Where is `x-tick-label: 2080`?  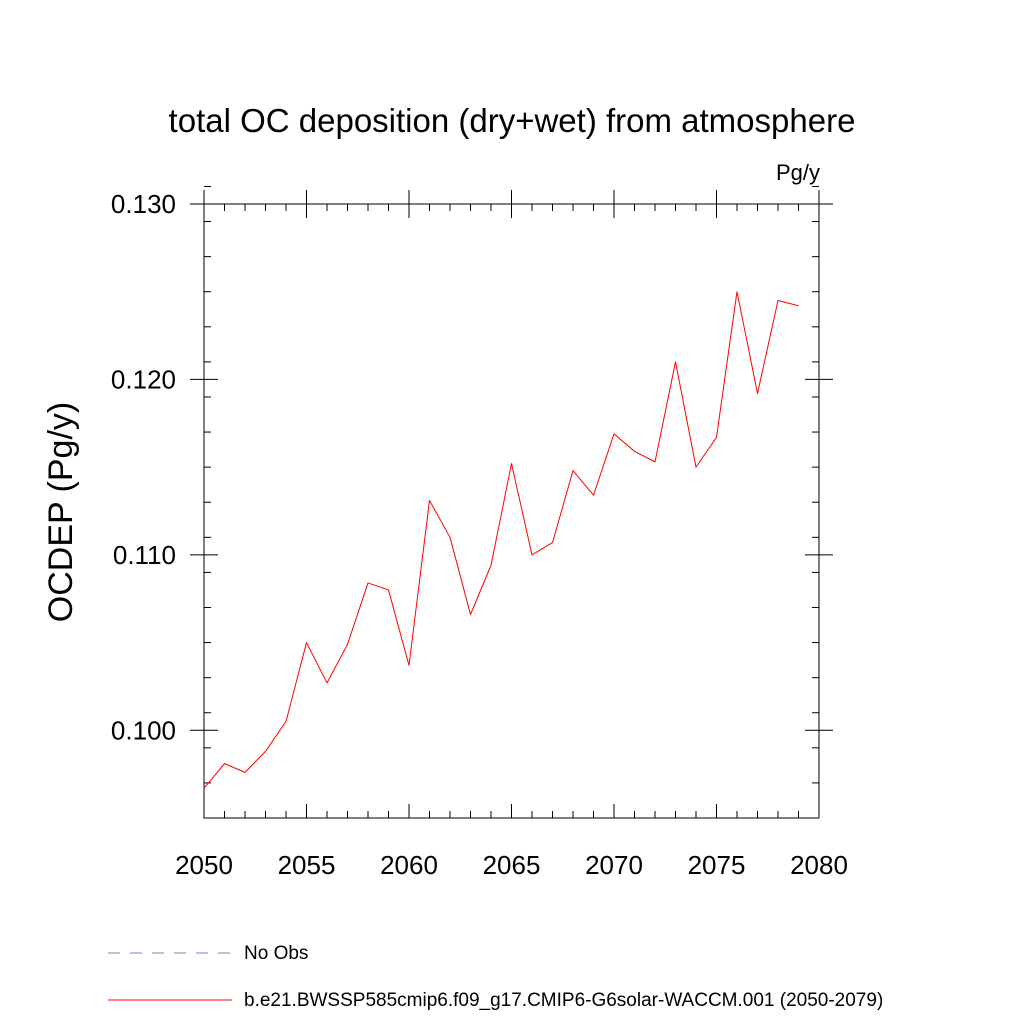
x-tick-label: 2080 is located at coordinates (819, 865).